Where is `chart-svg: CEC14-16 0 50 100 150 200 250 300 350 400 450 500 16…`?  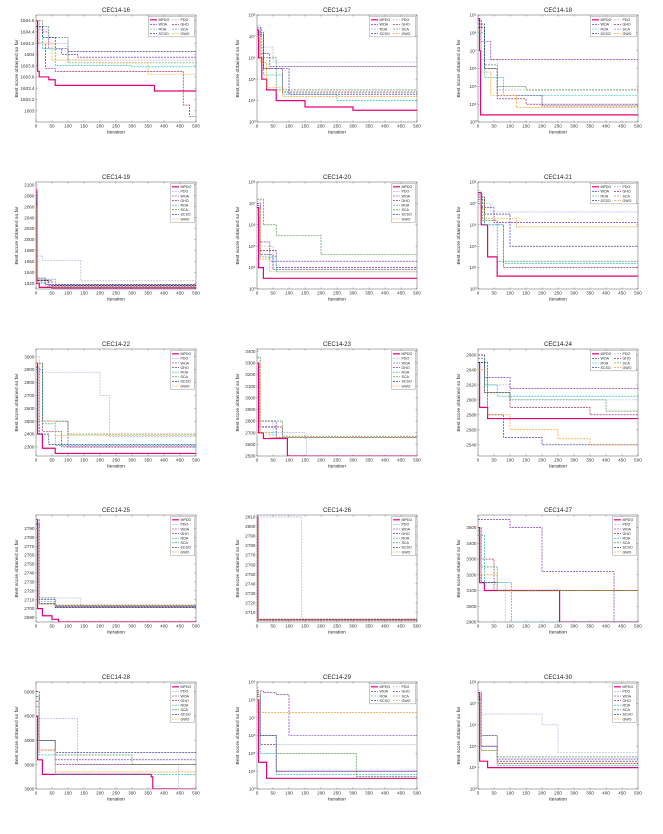 chart-svg: CEC14-16 0 50 100 150 200 250 300 350 400 450 500 16… is located at coordinates (107, 71).